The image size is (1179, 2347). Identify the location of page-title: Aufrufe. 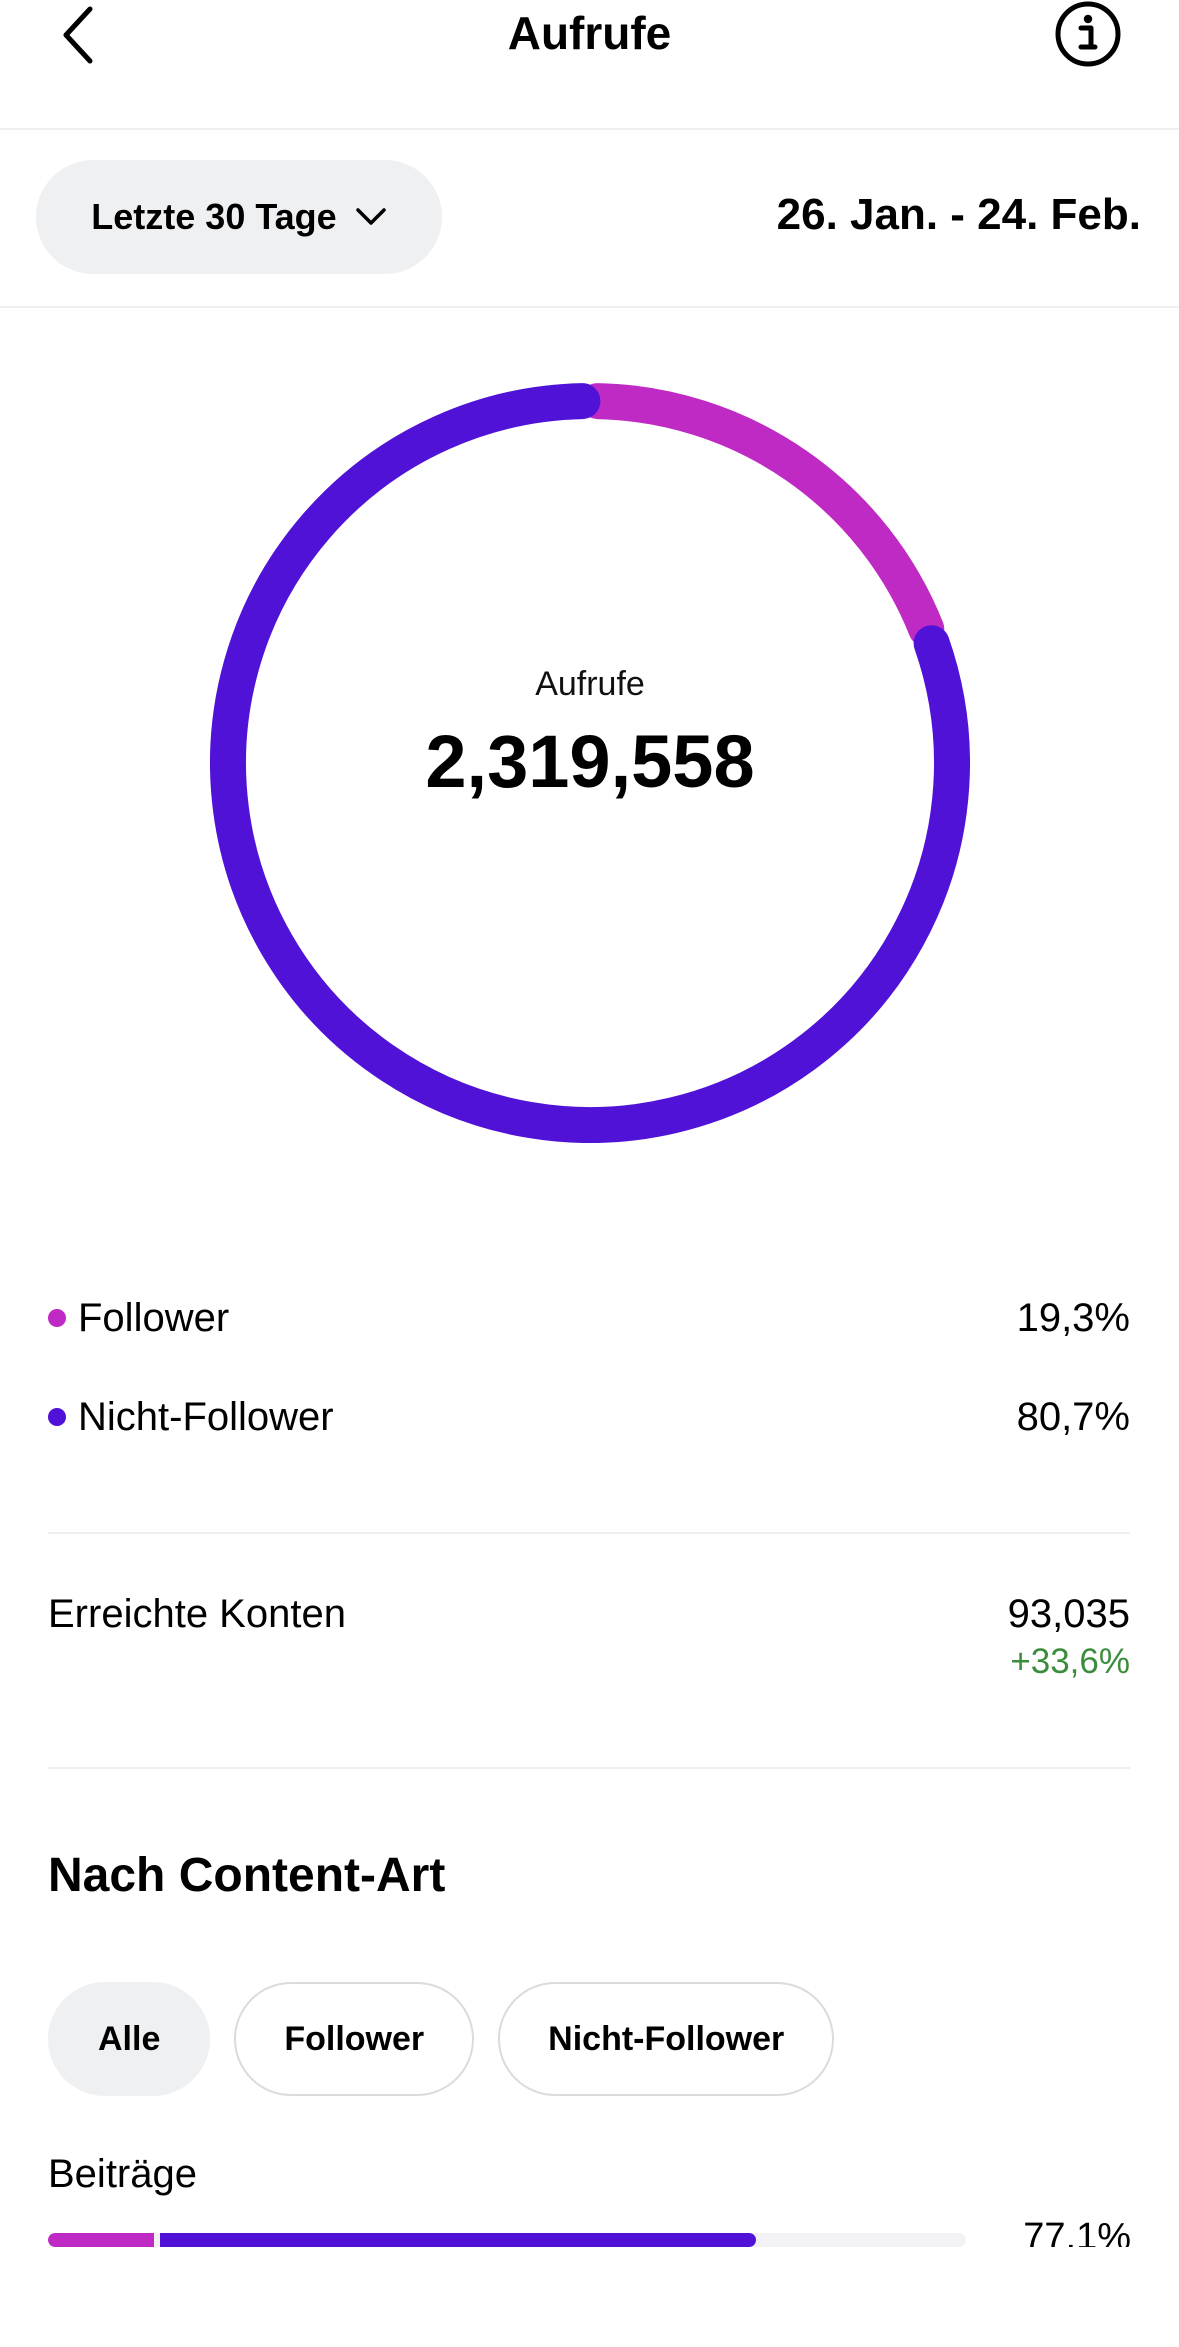
(589, 33).